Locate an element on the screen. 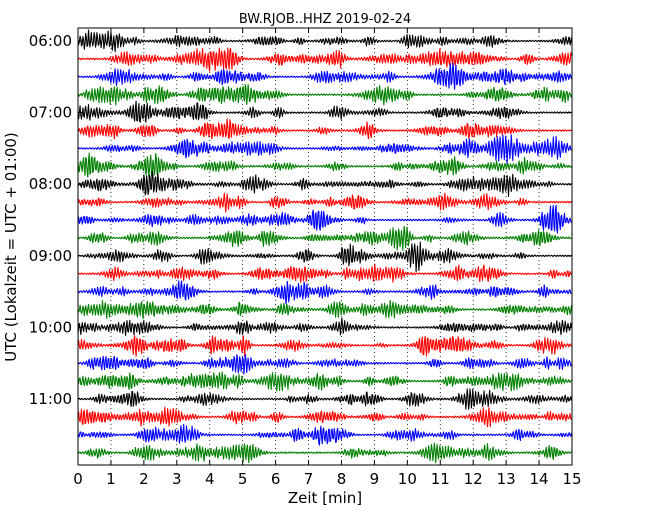 This screenshot has height=525, width=650. y-tick-label: 08:00 is located at coordinates (50, 184).